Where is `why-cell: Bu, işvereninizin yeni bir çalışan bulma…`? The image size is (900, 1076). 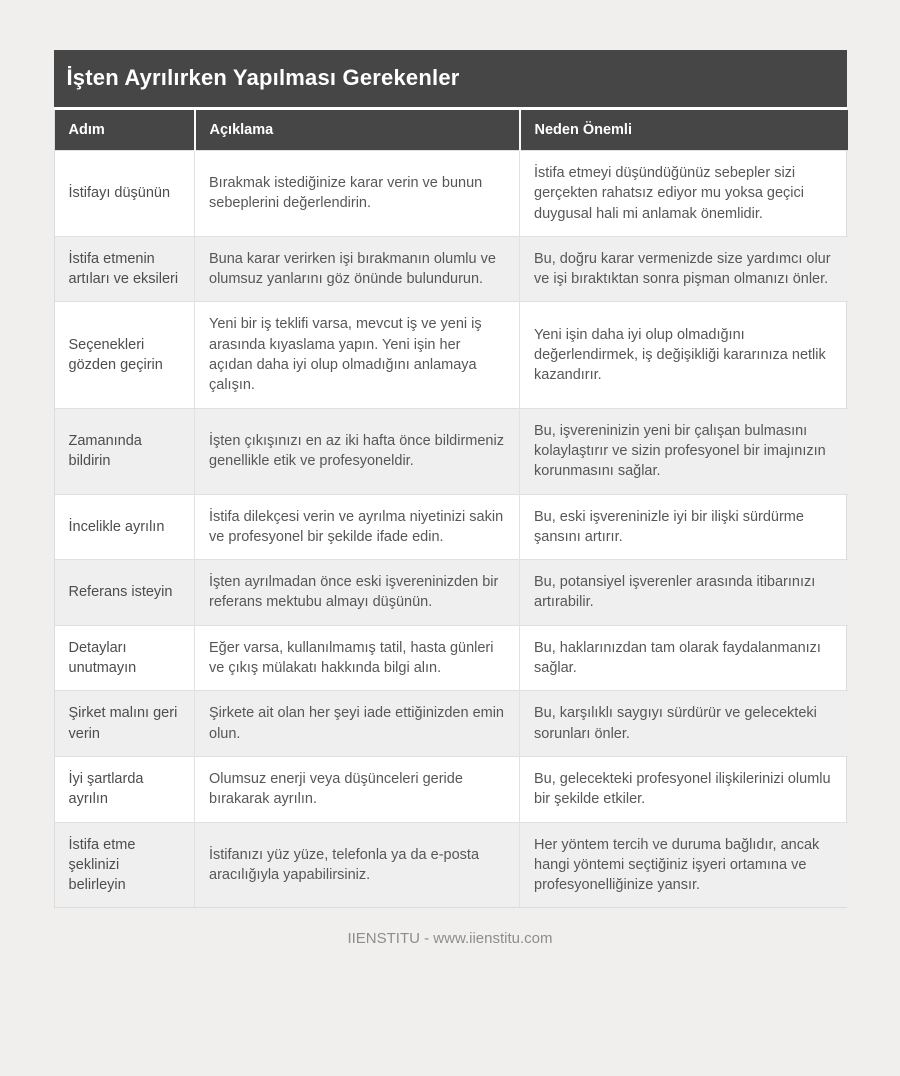
why-cell: Bu, işvereninizin yeni bir çalışan bulma… is located at coordinates (683, 451).